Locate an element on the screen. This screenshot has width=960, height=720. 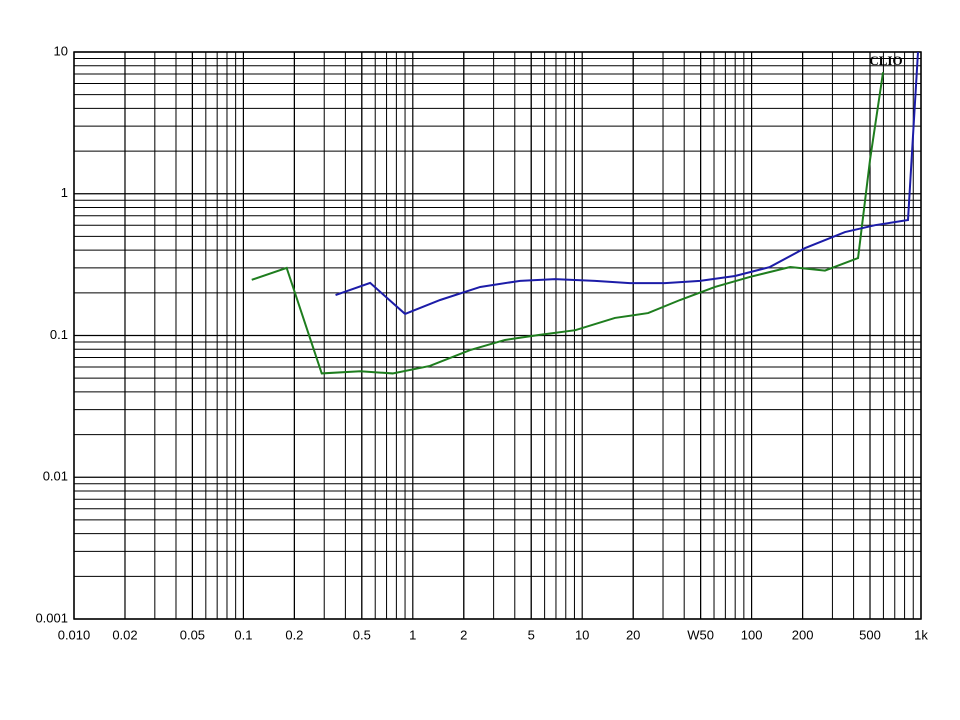
x-tick-label: 0.2 is located at coordinates (294, 634).